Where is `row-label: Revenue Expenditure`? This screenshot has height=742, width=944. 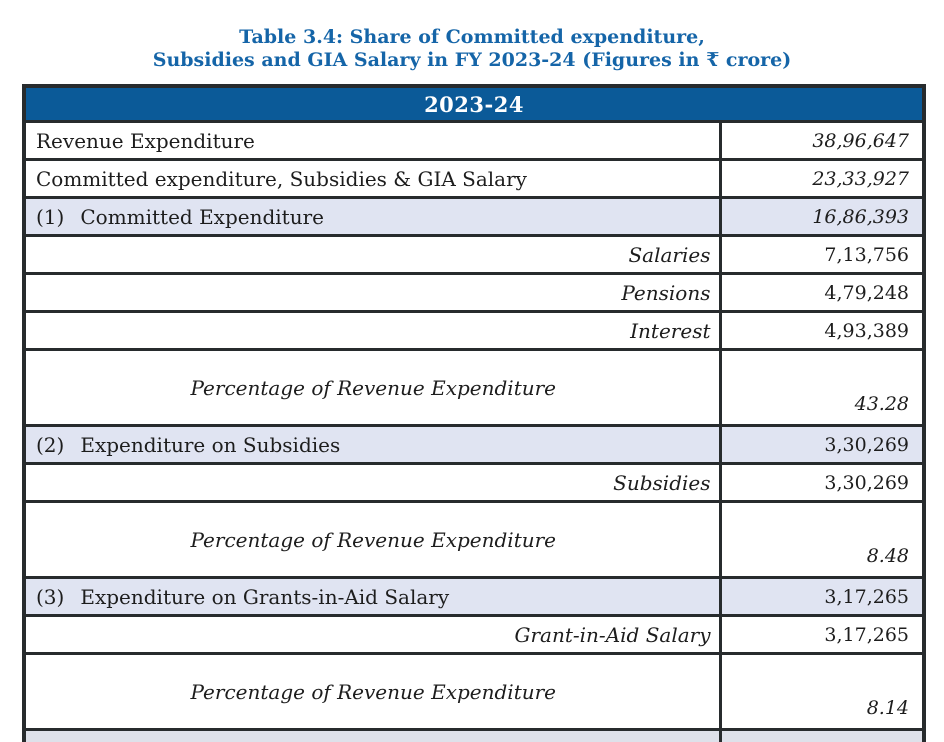 row-label: Revenue Expenditure is located at coordinates (372, 140).